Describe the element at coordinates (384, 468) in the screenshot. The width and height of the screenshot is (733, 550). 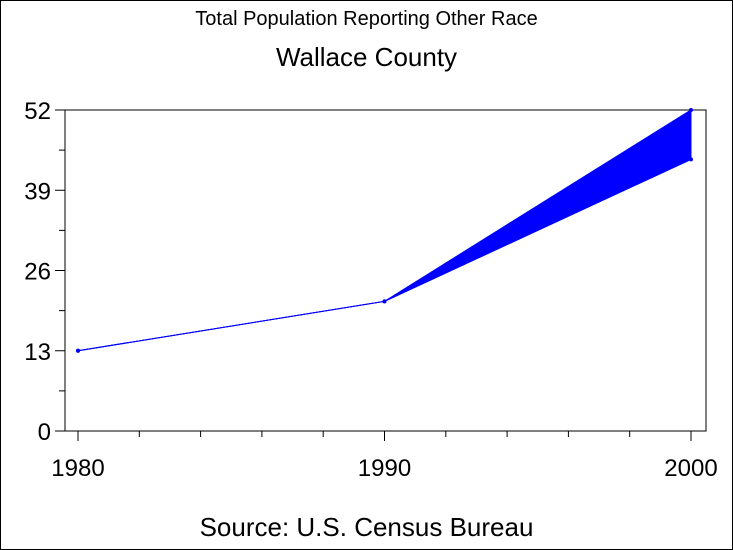
I see `x-tick-label: 1990` at that location.